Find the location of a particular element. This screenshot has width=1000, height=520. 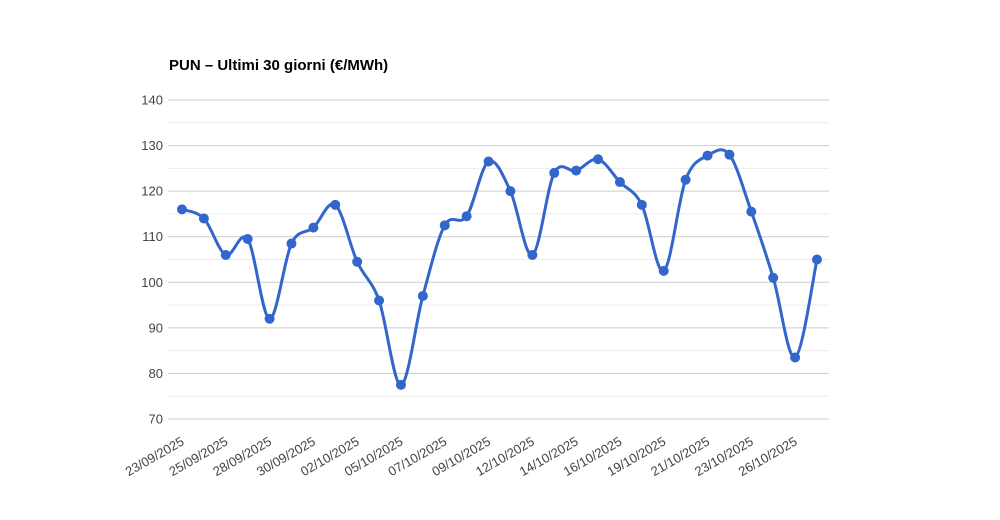

y-axis-tick-label: 90 is located at coordinates (156, 327).